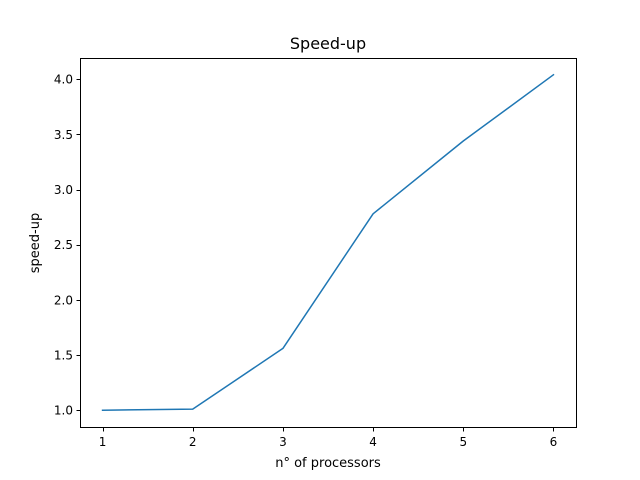  What do you see at coordinates (193, 442) in the screenshot?
I see `x-tick-label: 2` at bounding box center [193, 442].